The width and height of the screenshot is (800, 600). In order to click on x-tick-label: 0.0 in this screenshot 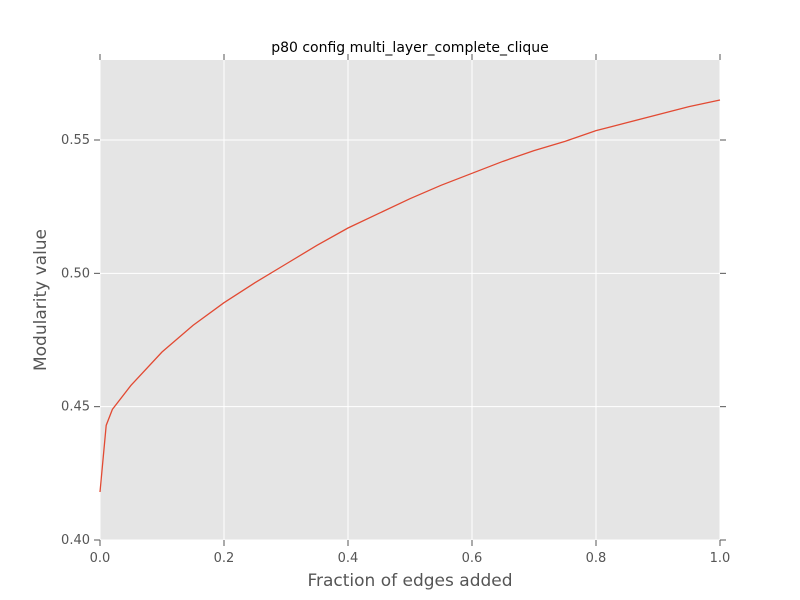, I will do `click(100, 558)`.